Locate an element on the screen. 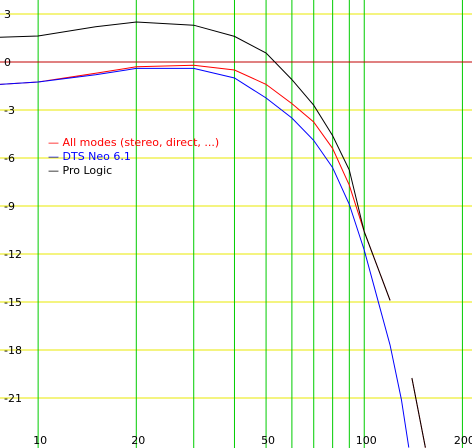  legend-label: Pro Logic is located at coordinates (88, 170).